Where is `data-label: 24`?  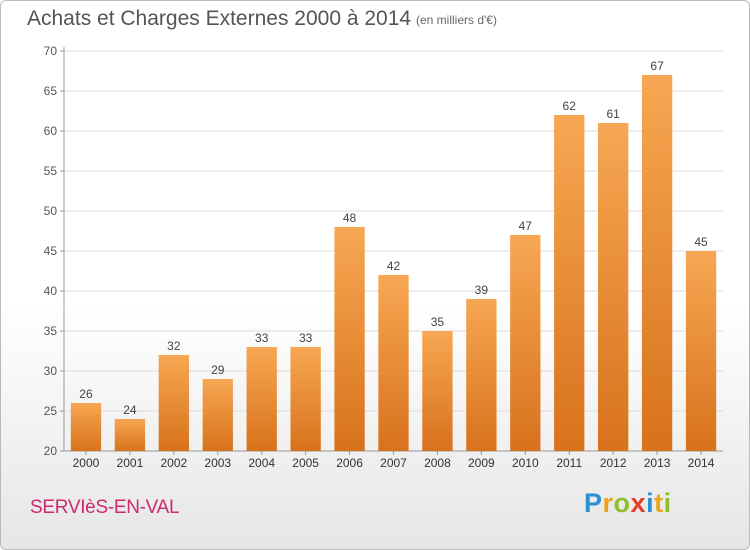 data-label: 24 is located at coordinates (130, 410).